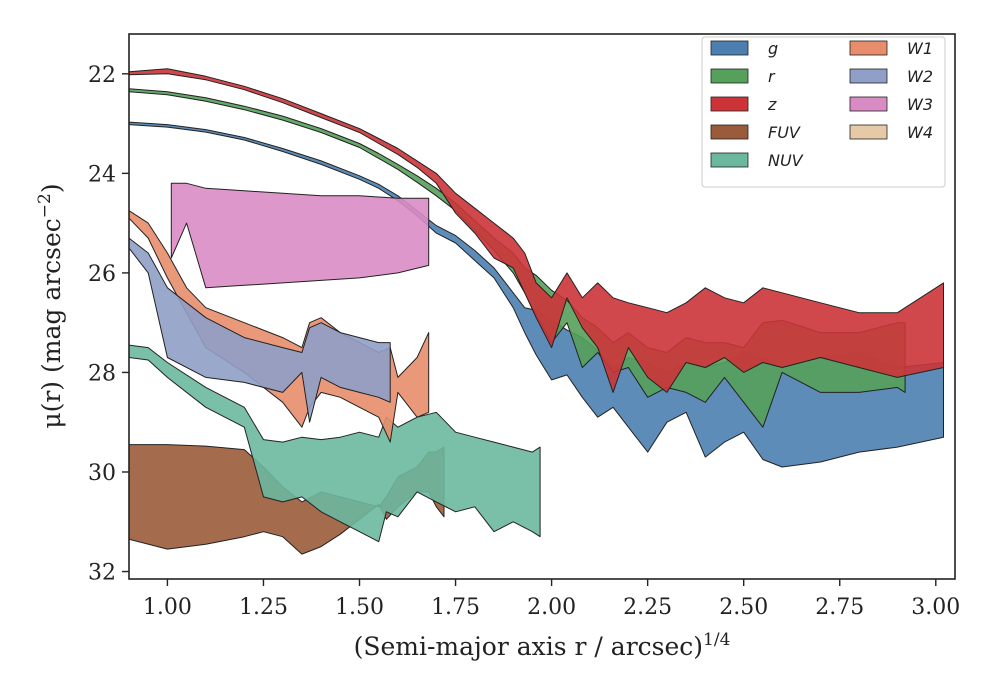 This screenshot has width=1000, height=700. What do you see at coordinates (102, 473) in the screenshot?
I see `y-tick-label: 30` at bounding box center [102, 473].